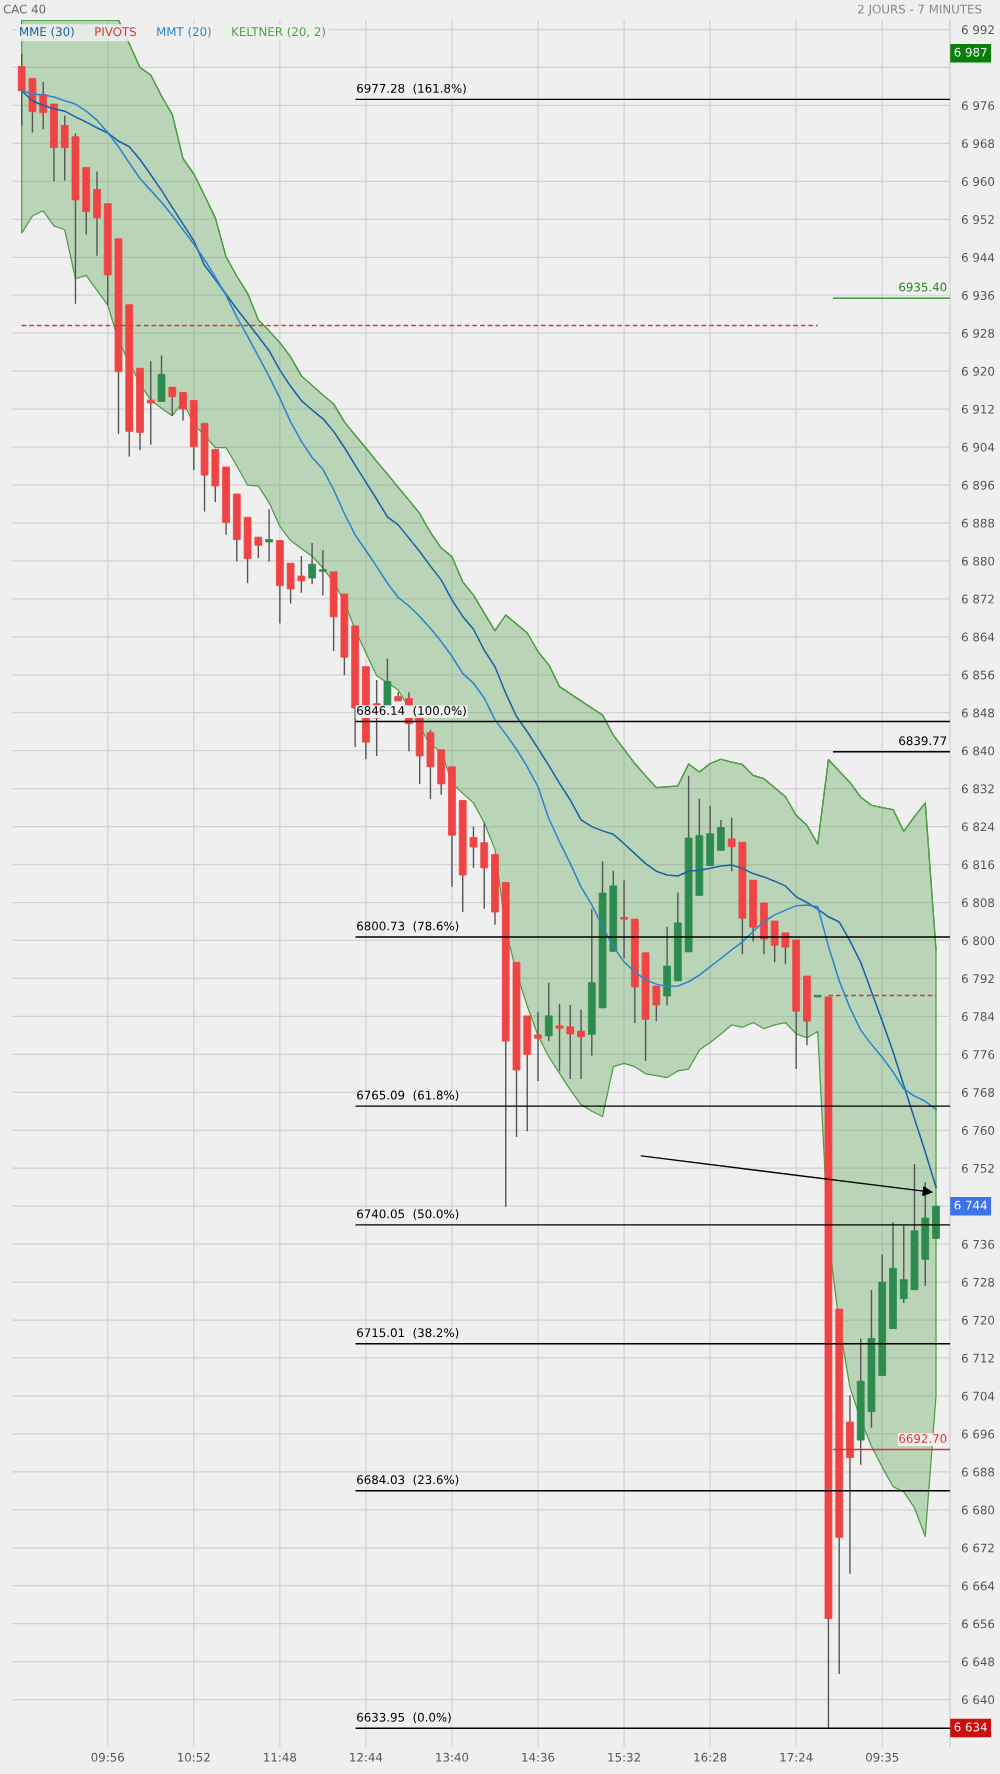 The height and width of the screenshot is (1774, 1000). Describe the element at coordinates (278, 32) in the screenshot. I see `text: KELTNER (20, 2)` at that location.